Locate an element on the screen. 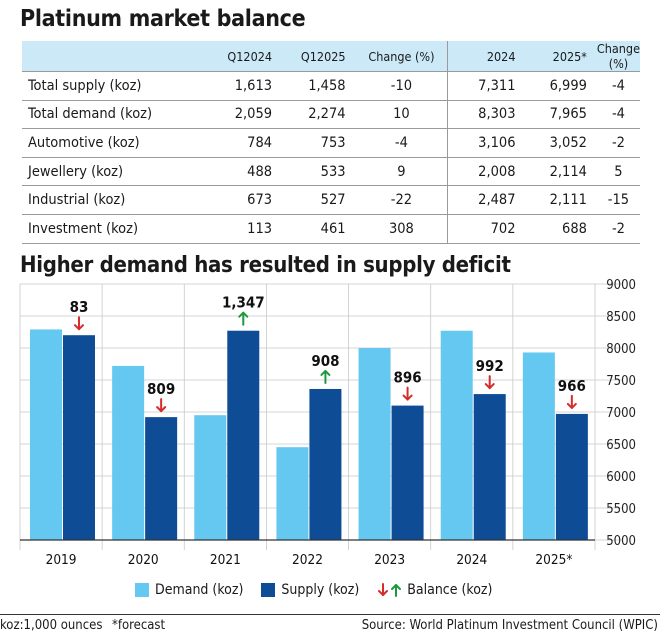  forecast-note: *forecast is located at coordinates (139, 625).